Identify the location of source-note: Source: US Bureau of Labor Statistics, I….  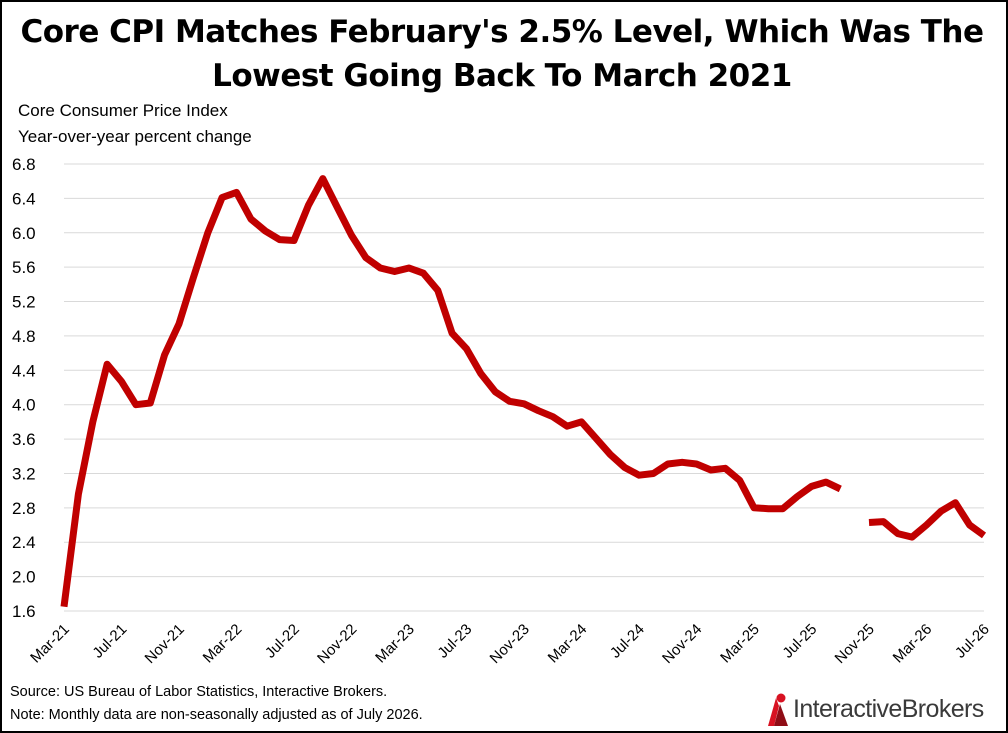
(199, 692).